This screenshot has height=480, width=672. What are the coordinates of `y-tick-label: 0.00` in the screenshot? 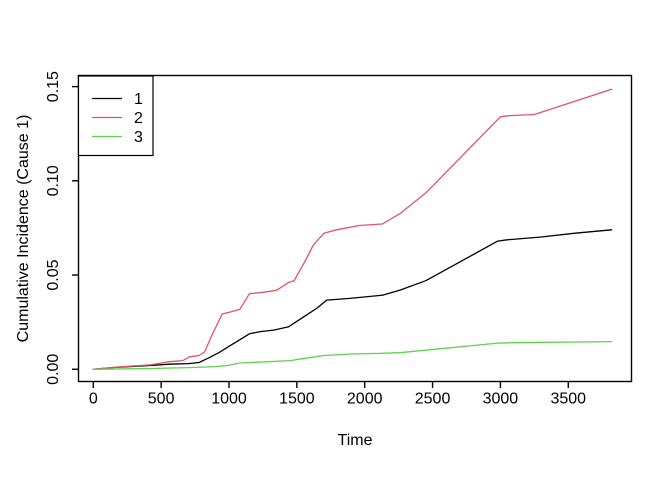 It's located at (53, 369).